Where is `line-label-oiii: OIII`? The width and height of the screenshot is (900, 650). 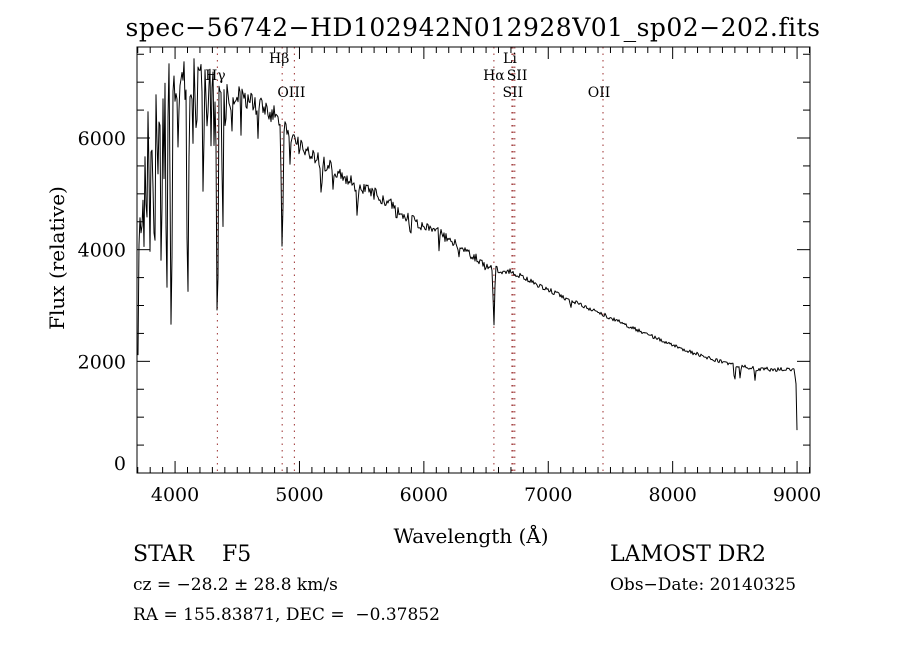 line-label-oiii: OIII is located at coordinates (291, 93).